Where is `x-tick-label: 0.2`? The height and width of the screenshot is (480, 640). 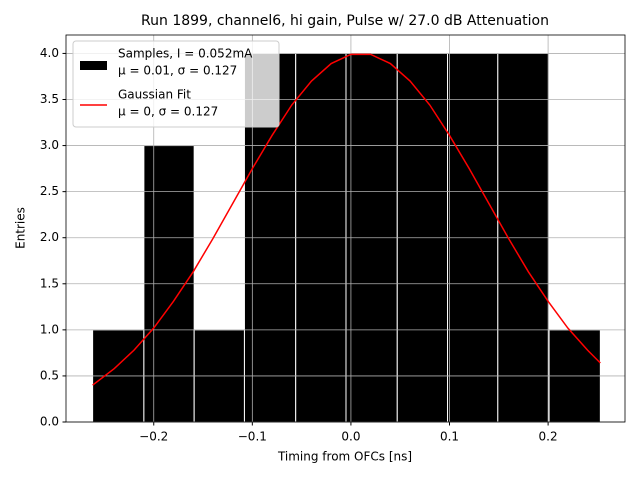 x-tick-label: 0.2 is located at coordinates (548, 437).